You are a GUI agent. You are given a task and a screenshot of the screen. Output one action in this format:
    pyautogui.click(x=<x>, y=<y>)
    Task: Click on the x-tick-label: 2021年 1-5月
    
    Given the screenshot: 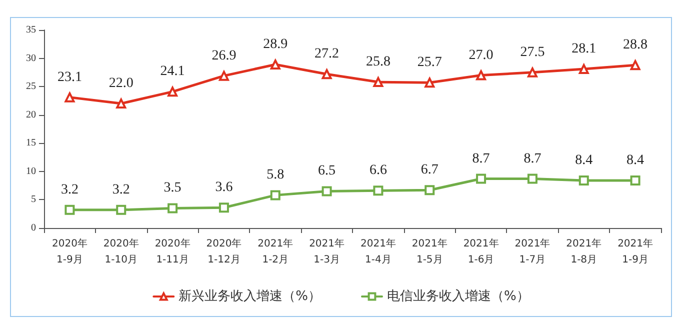 What is the action you would take?
    pyautogui.click(x=430, y=252)
    